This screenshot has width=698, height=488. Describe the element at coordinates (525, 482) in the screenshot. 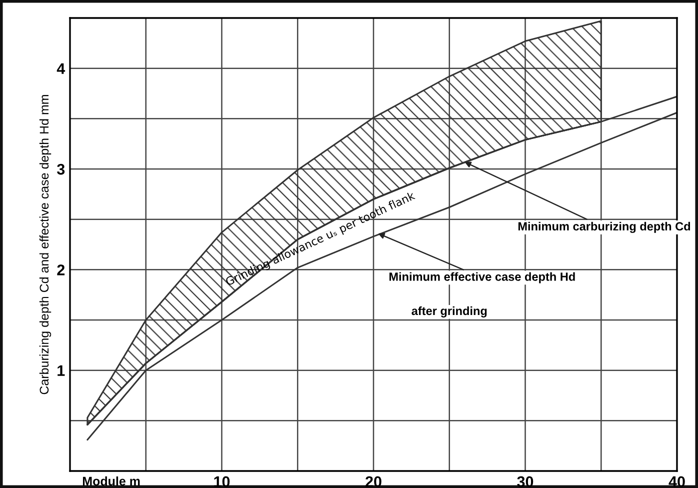

I see `x-tick-label: 30` at that location.